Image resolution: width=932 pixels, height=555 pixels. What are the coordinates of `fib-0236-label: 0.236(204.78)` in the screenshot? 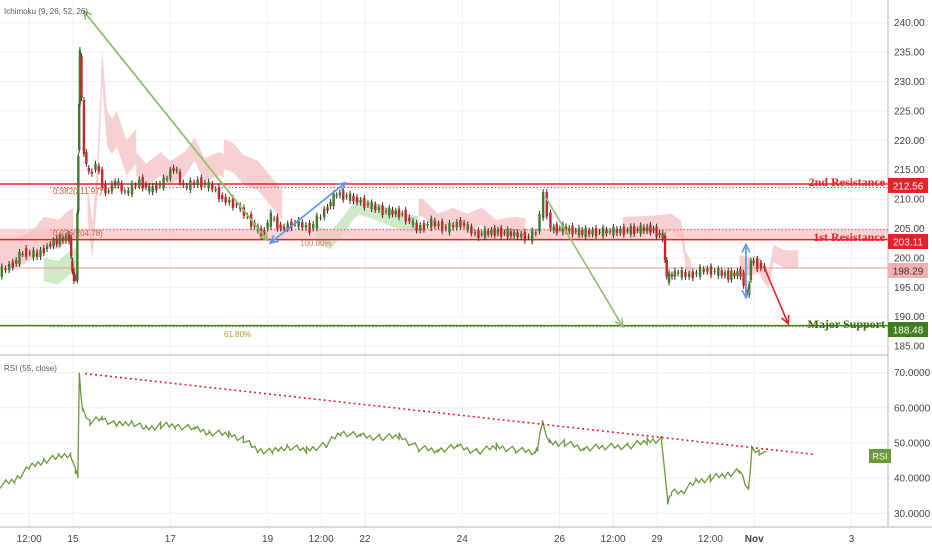 It's located at (78, 233).